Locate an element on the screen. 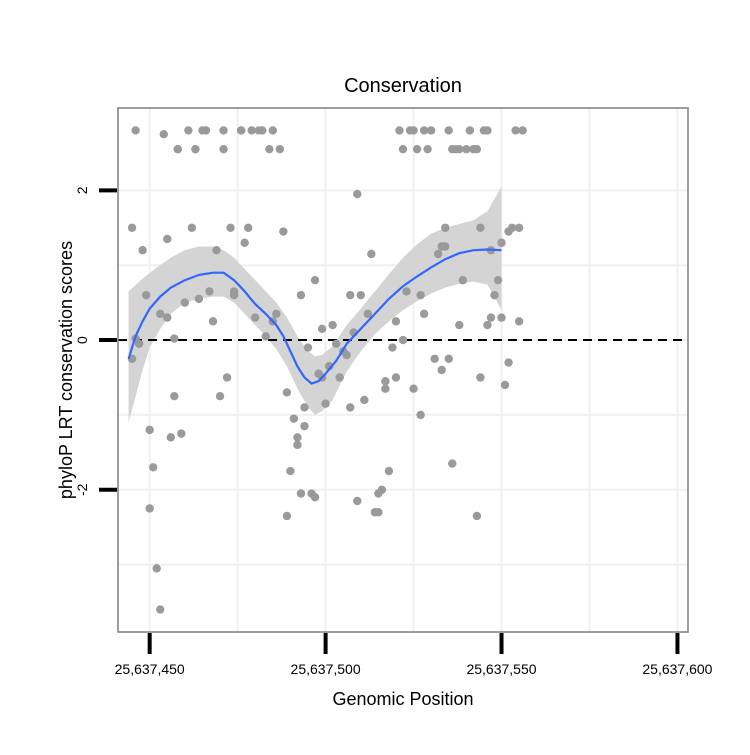 The image size is (750, 755). x-tick-label: 25,637,450 is located at coordinates (150, 669).